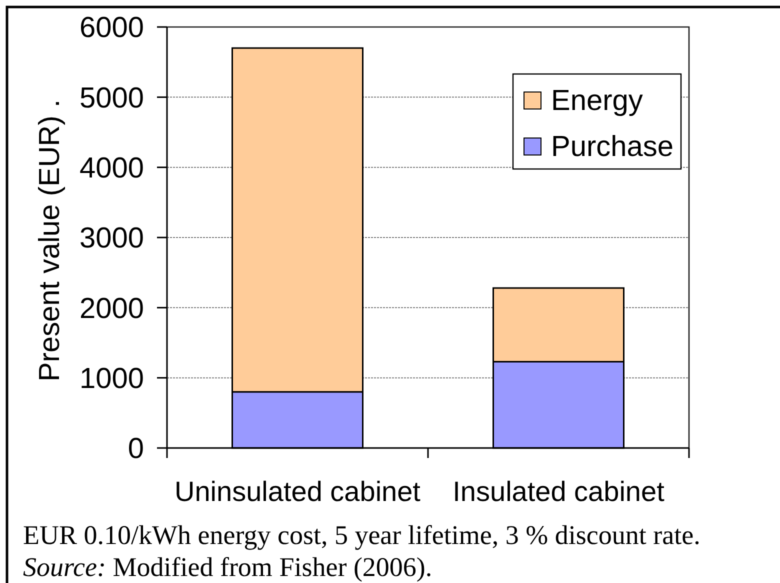 The height and width of the screenshot is (583, 780). What do you see at coordinates (111, 98) in the screenshot?
I see `y-tick-label: 5000` at bounding box center [111, 98].